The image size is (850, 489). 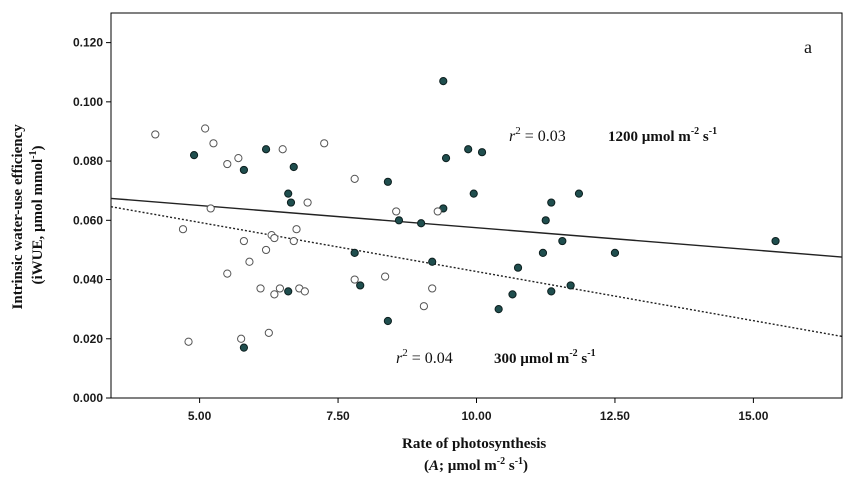 I want to click on y-tick-label: 0.040, so click(x=88, y=280).